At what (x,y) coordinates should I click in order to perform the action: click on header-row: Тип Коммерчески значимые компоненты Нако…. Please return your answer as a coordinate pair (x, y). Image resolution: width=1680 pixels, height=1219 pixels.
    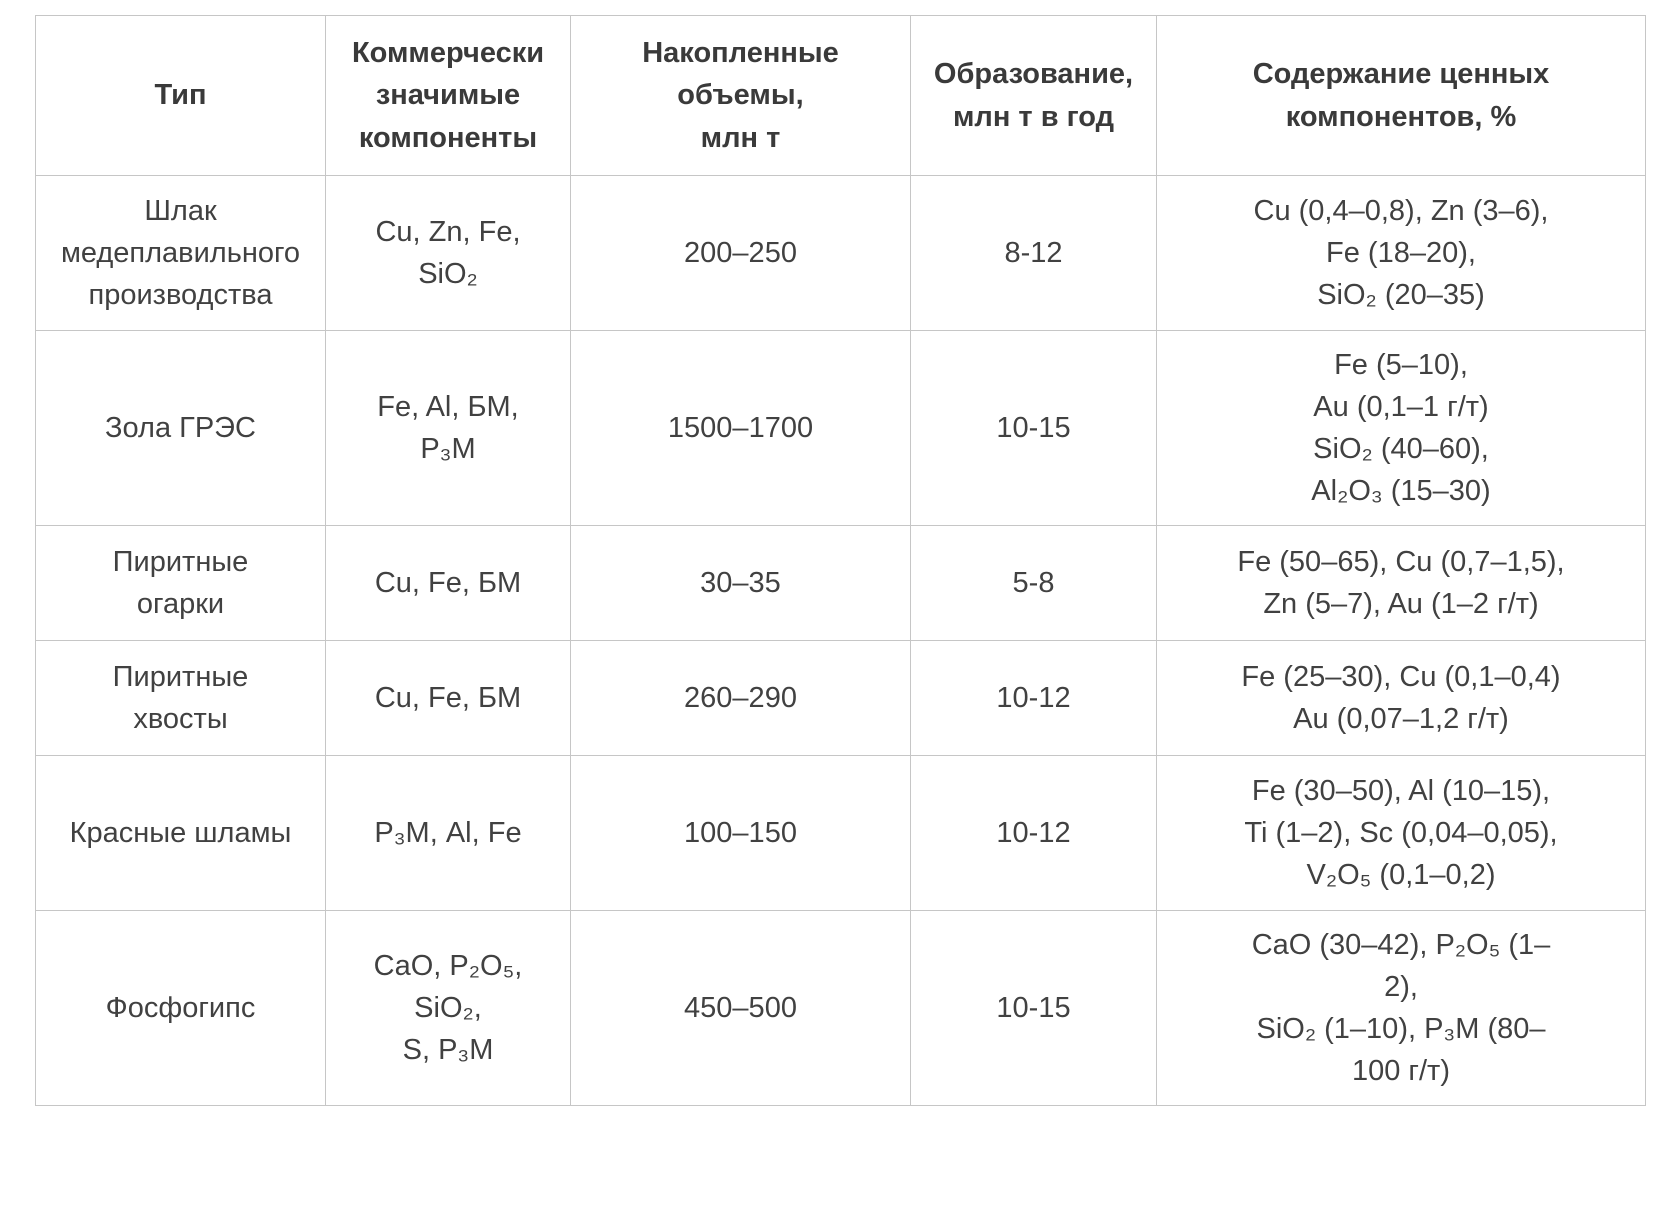
    Looking at the image, I should click on (840, 95).